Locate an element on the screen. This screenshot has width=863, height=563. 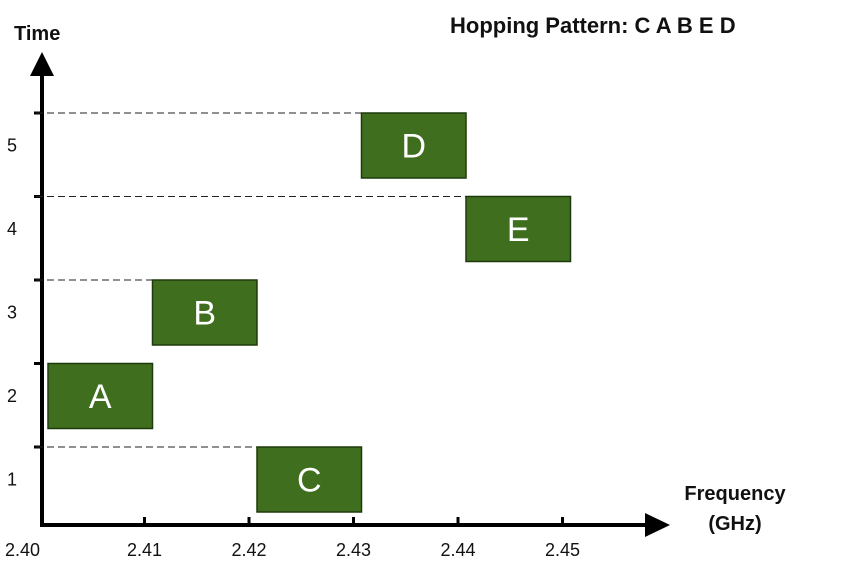
time-tick-label: 2 is located at coordinates (12, 396).